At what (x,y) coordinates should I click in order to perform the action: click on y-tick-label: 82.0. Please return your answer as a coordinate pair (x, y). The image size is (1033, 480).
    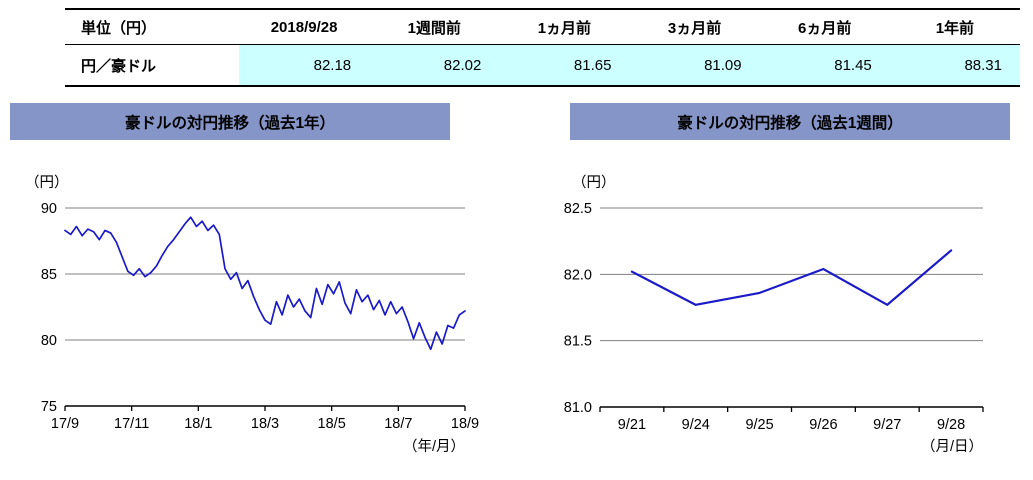
    Looking at the image, I should click on (578, 275).